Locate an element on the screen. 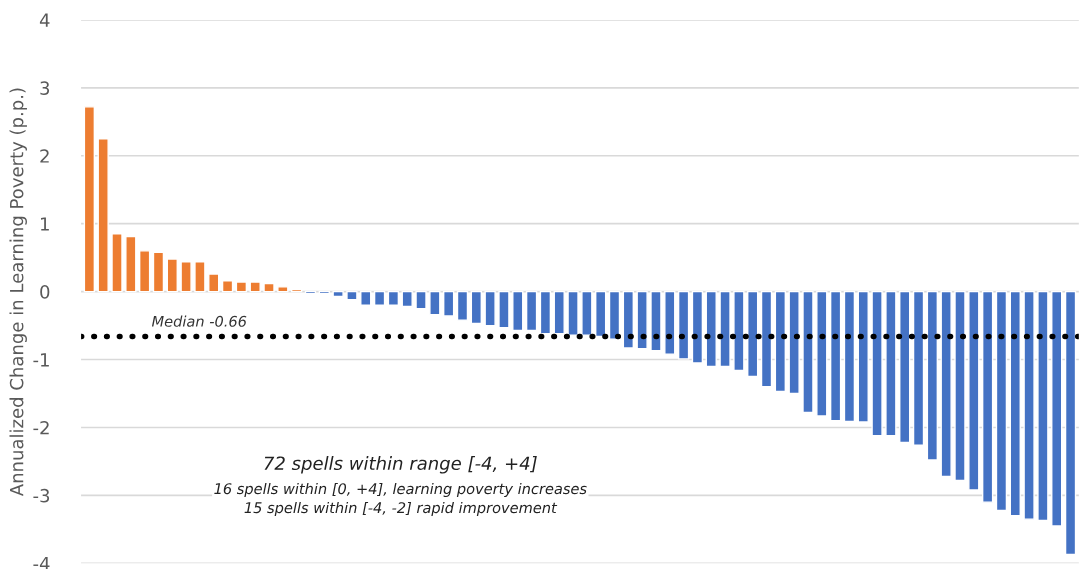  annotation: 15 spells within [-4, -2] rapid improvement is located at coordinates (401, 509).